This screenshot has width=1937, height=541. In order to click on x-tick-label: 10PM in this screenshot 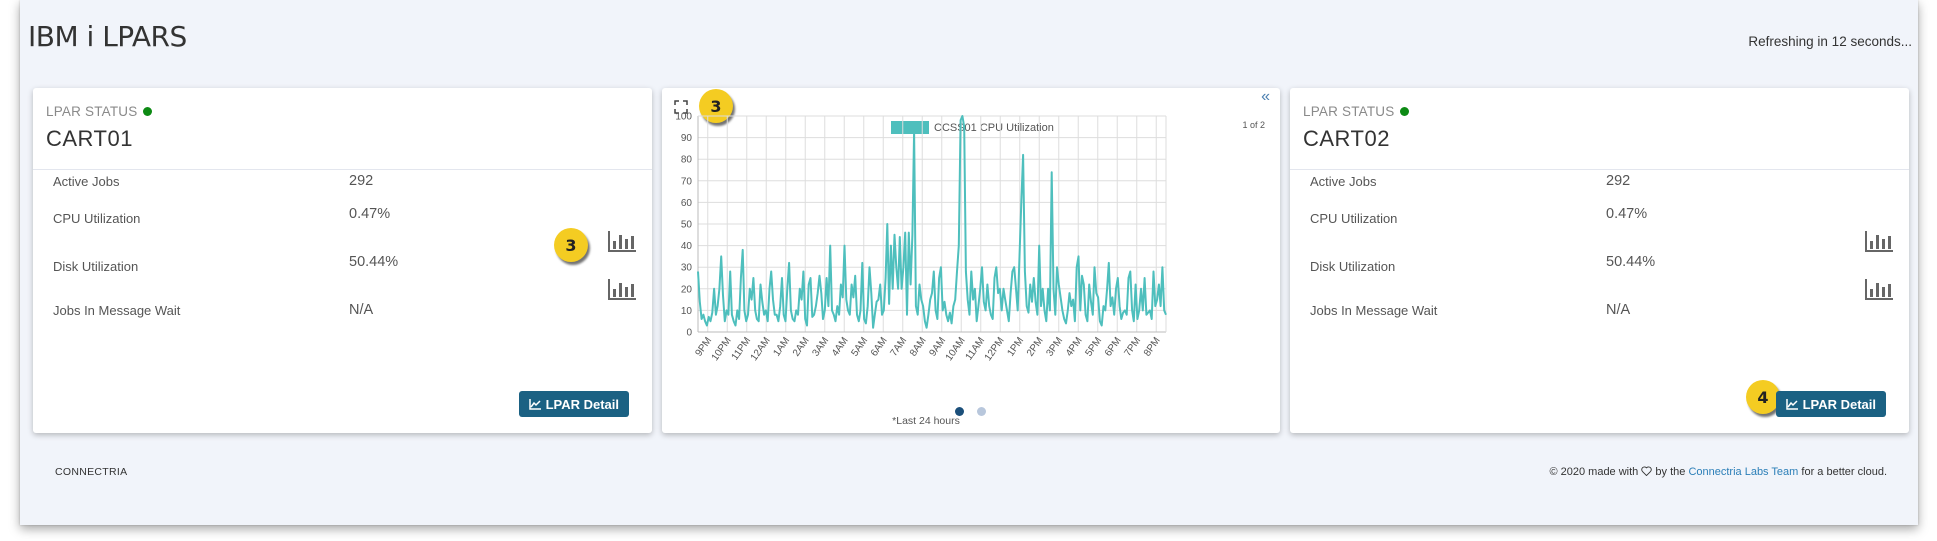, I will do `click(722, 349)`.